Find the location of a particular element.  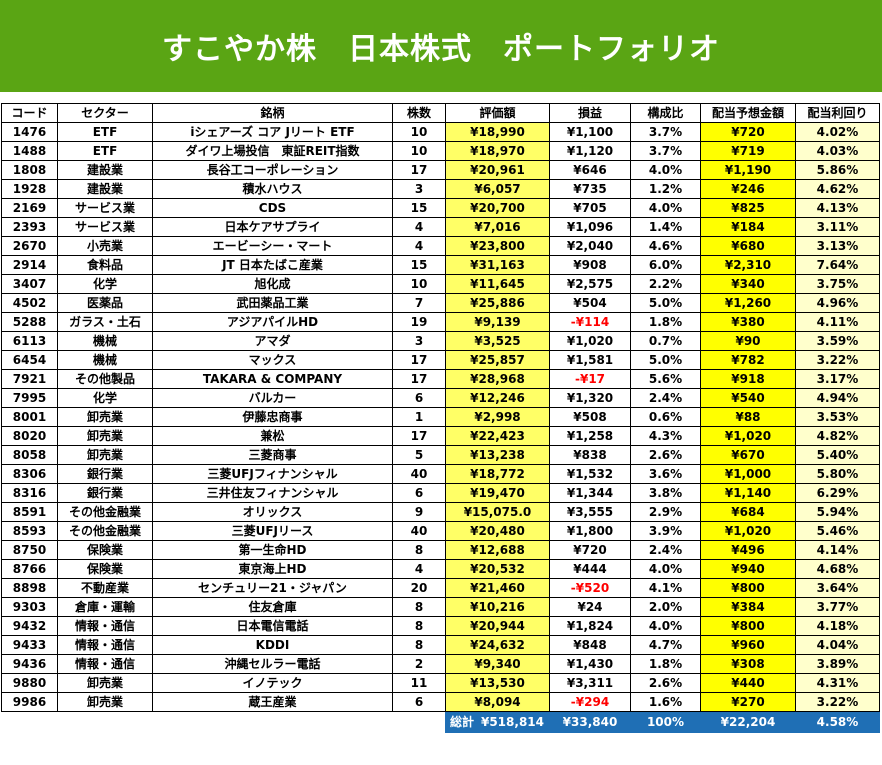

cell-weight: 2.4% is located at coordinates (665, 398).